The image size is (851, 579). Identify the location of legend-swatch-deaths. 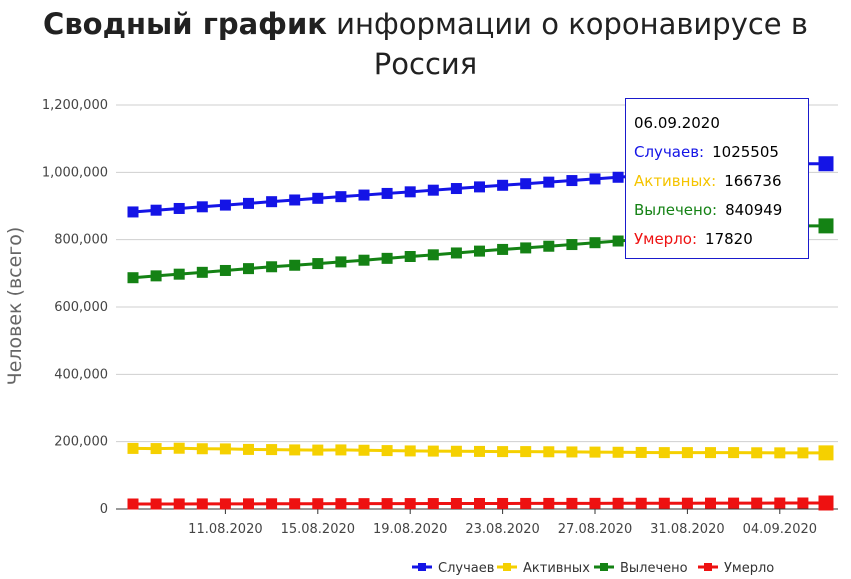
(708, 567).